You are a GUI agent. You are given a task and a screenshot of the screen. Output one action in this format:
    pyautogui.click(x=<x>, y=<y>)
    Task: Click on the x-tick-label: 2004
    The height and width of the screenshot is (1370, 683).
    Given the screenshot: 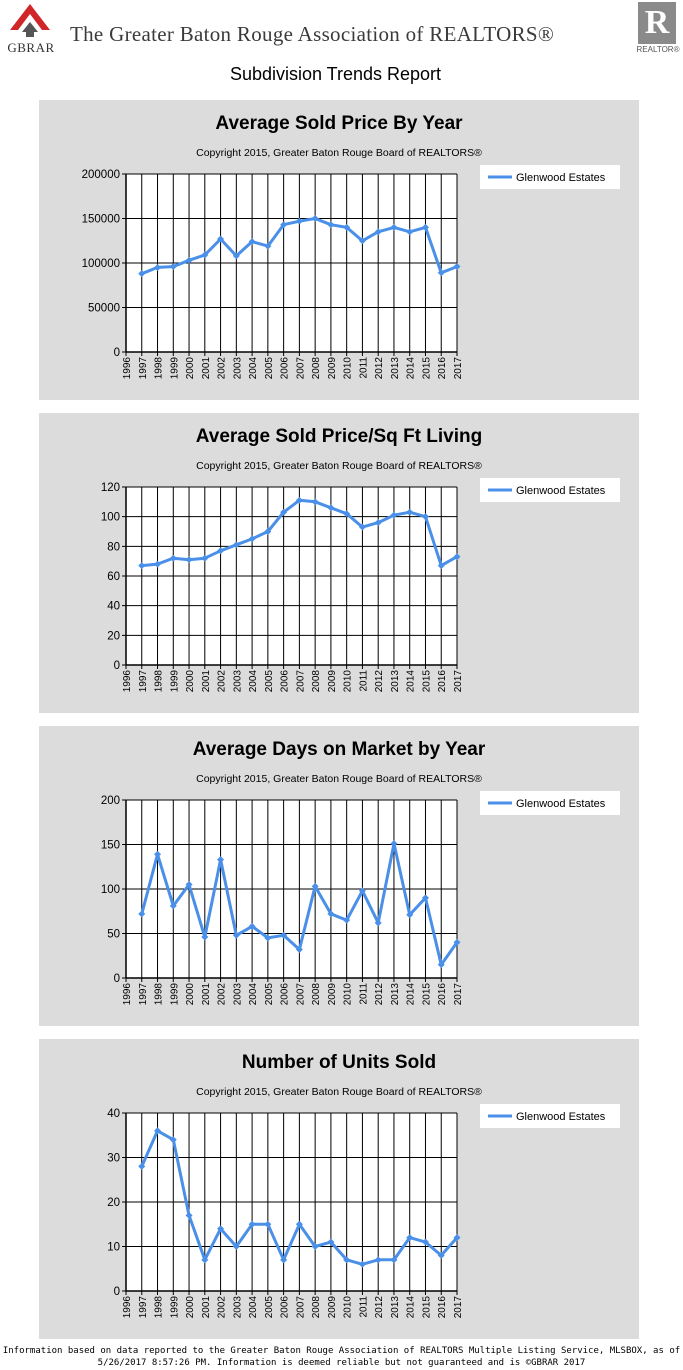 What is the action you would take?
    pyautogui.click(x=253, y=681)
    